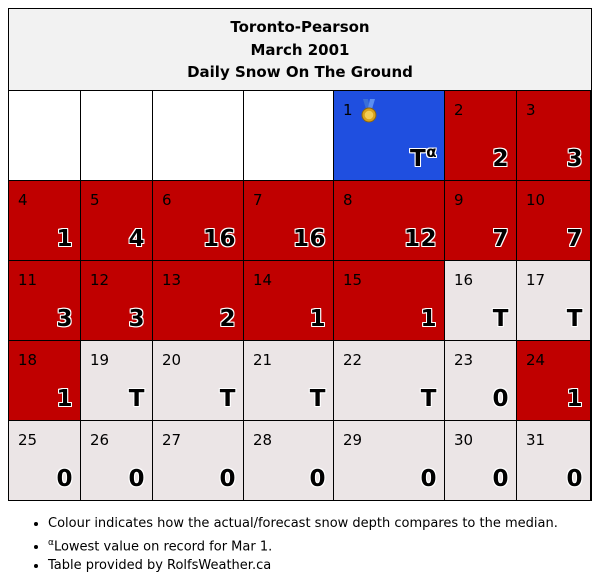  Describe the element at coordinates (100, 440) in the screenshot. I see `day-number: 26` at that location.